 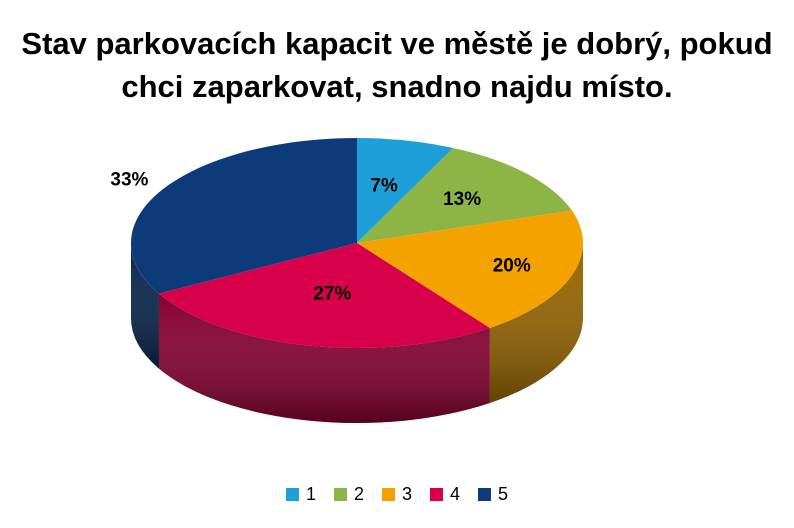 What do you see at coordinates (503, 494) in the screenshot?
I see `legend-label-5: 5` at bounding box center [503, 494].